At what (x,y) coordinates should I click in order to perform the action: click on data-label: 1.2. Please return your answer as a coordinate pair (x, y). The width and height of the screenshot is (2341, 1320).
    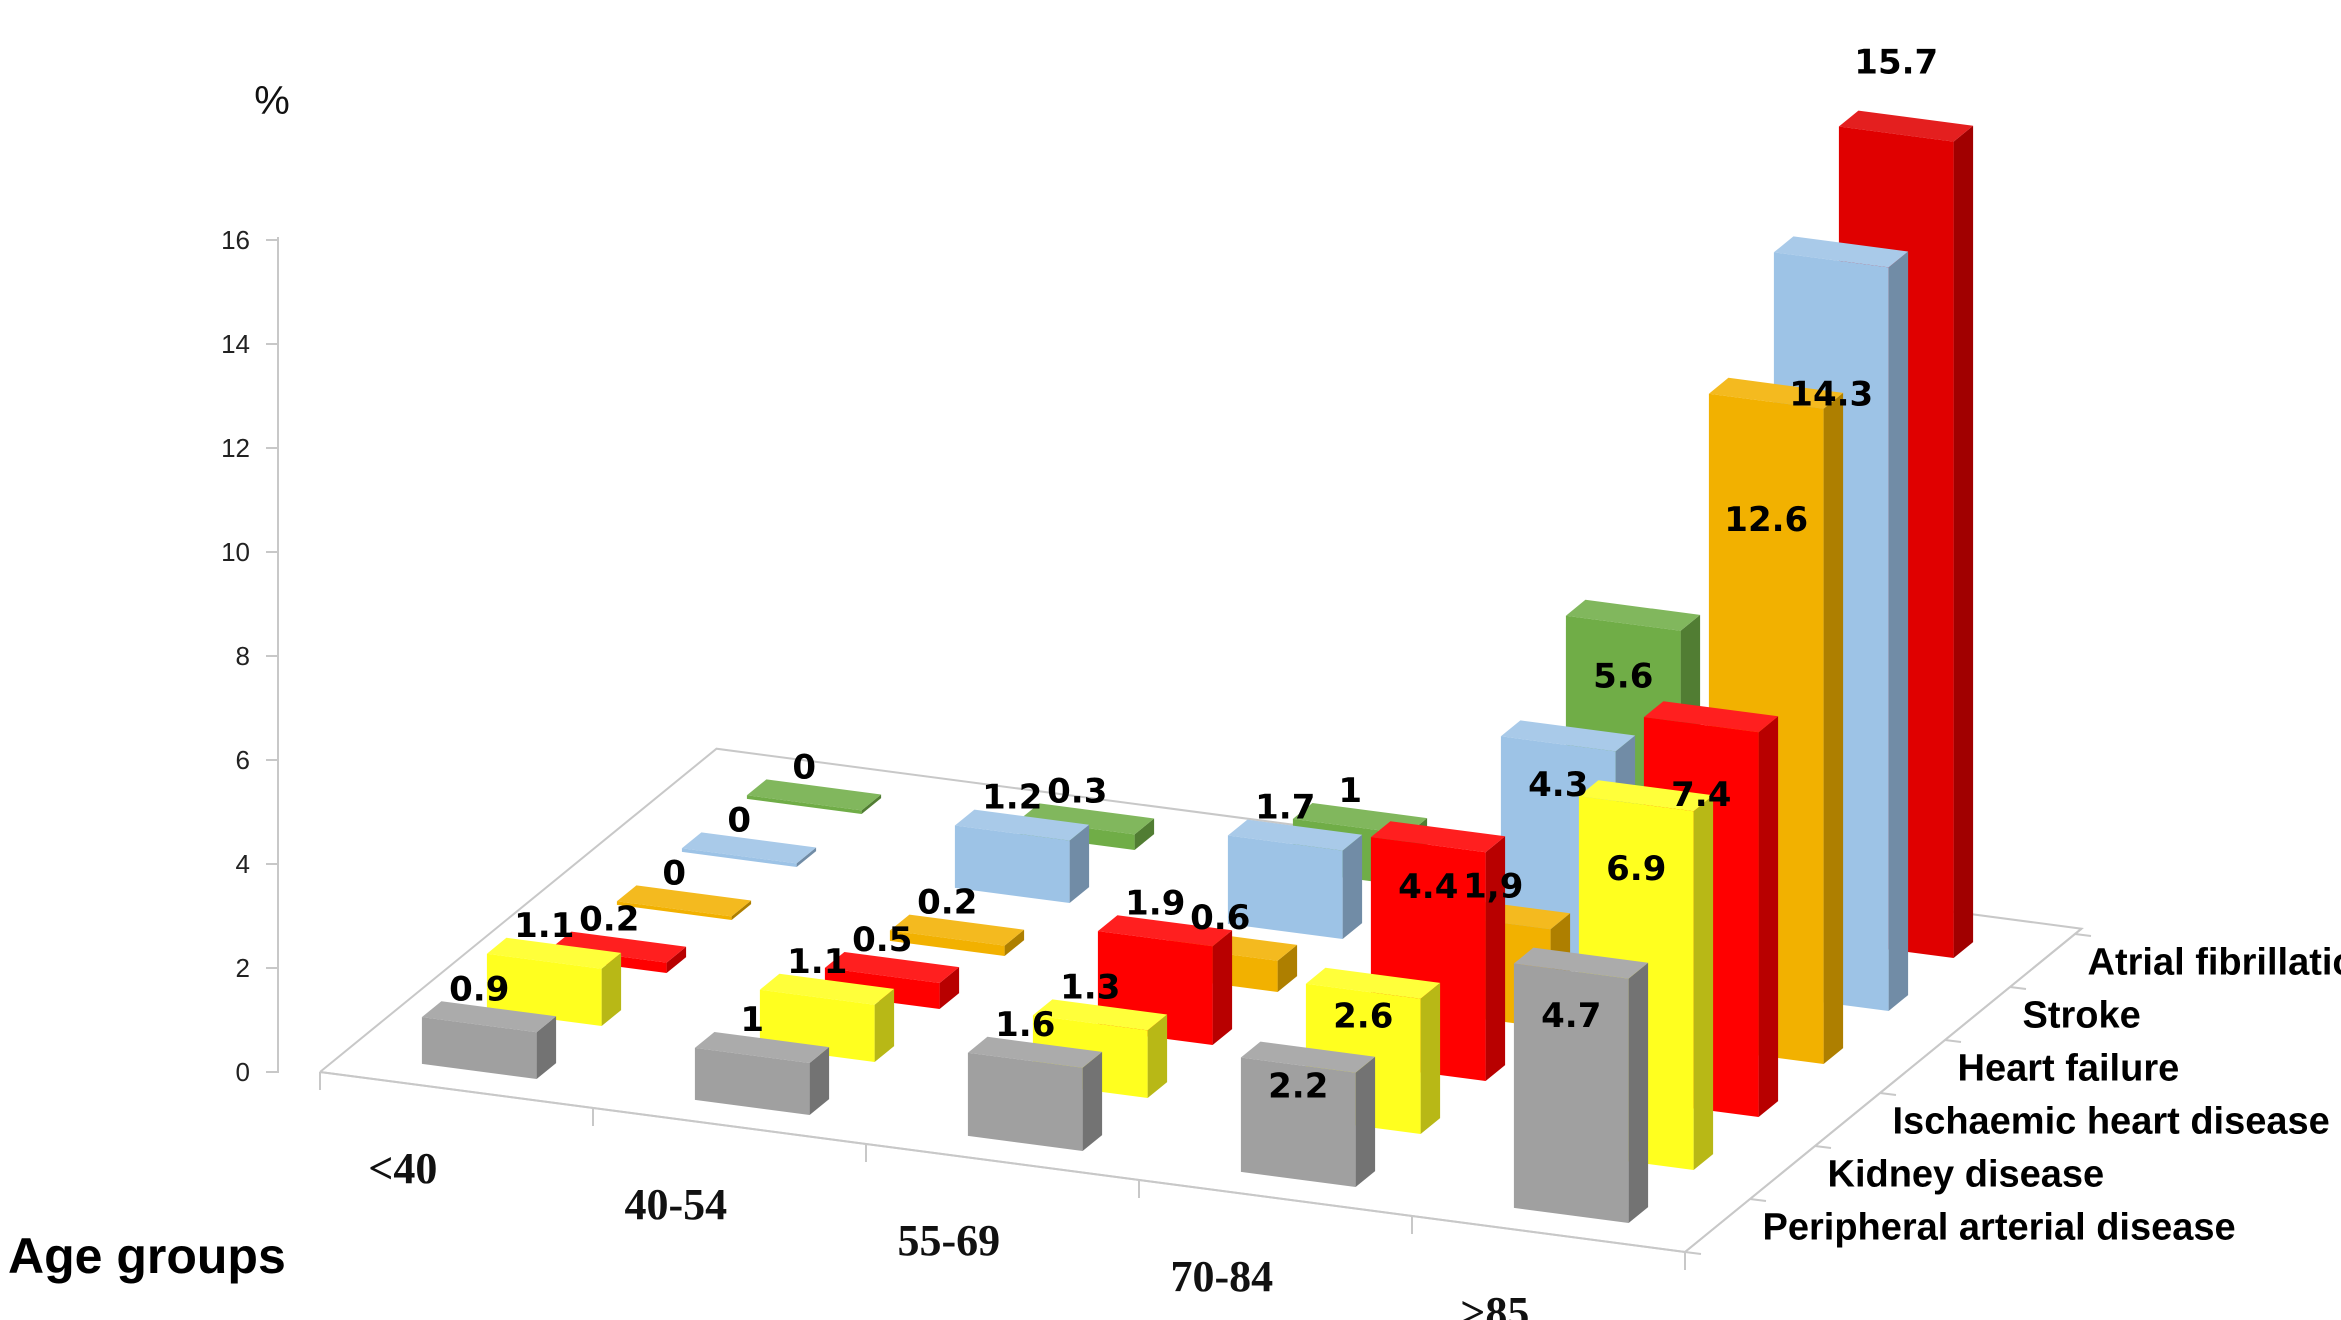
    Looking at the image, I should click on (1012, 798).